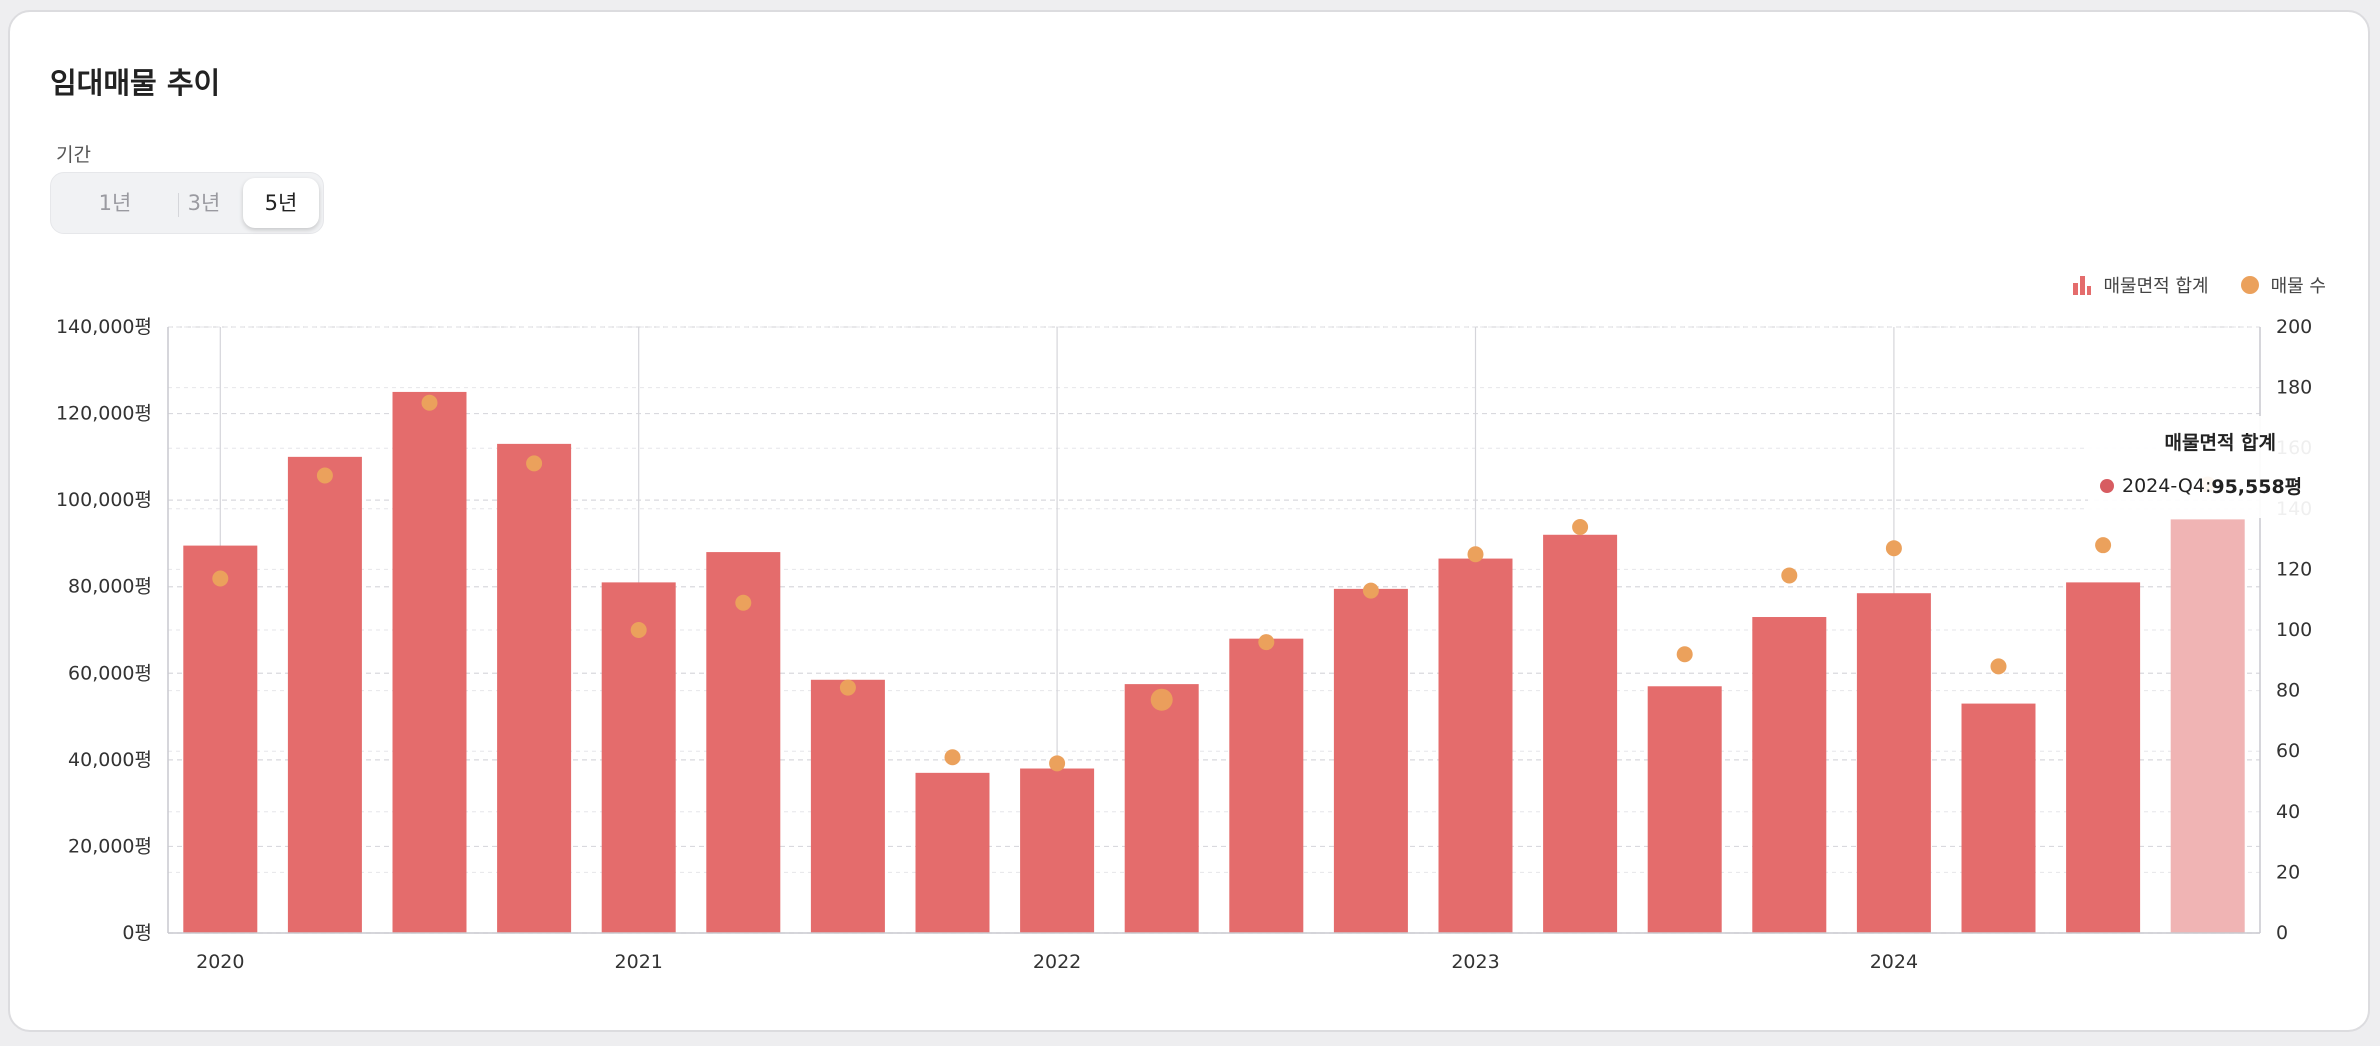  I want to click on dot-2022-Q3, so click(1266, 642).